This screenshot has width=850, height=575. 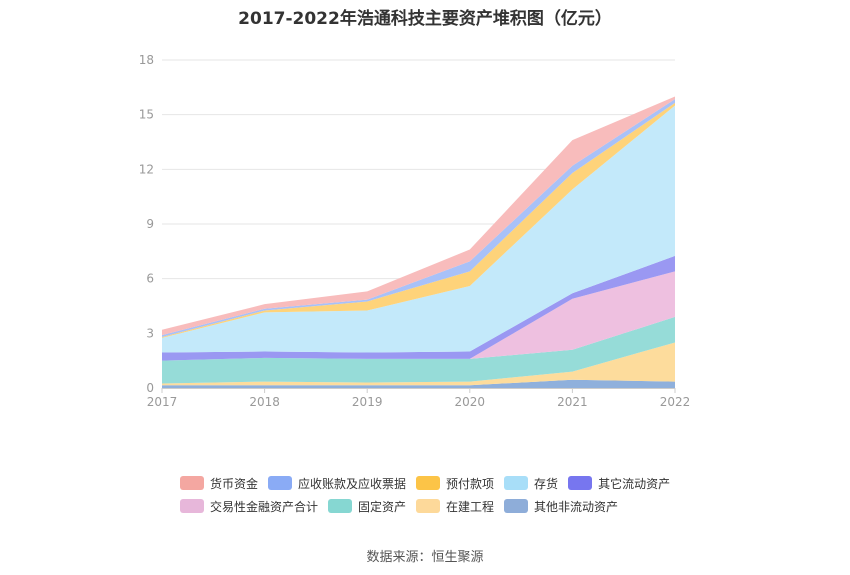 I want to click on legend-item: 预付款项, so click(x=455, y=483).